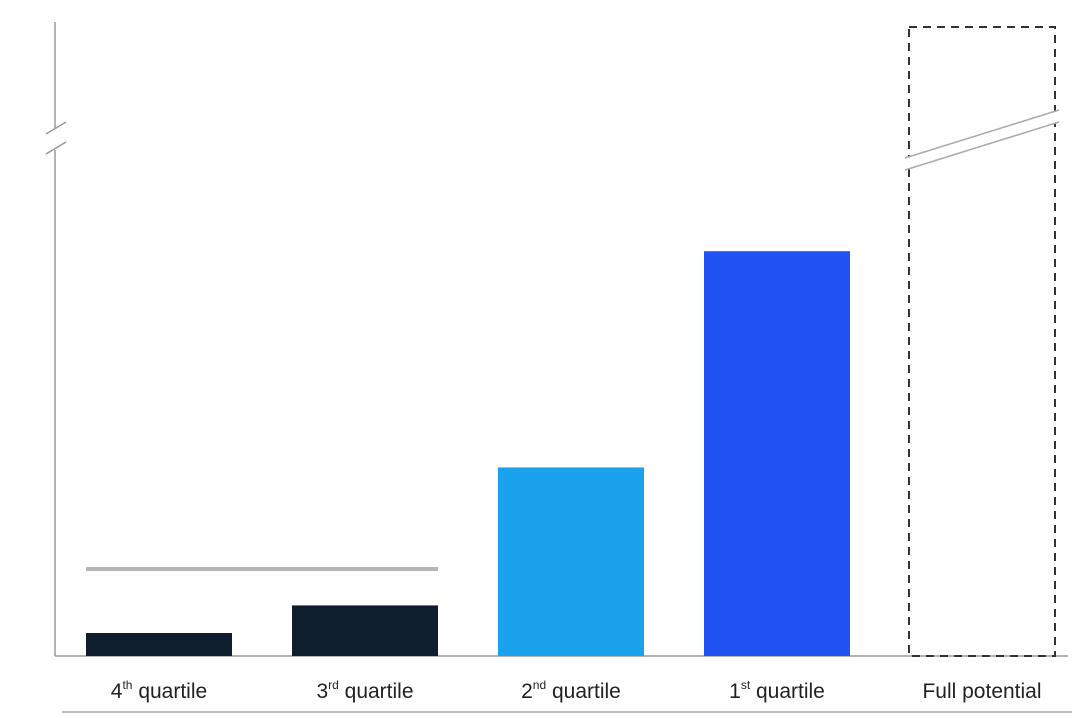 This screenshot has width=1080, height=718. Describe the element at coordinates (322, 691) in the screenshot. I see `category-number: 3` at that location.